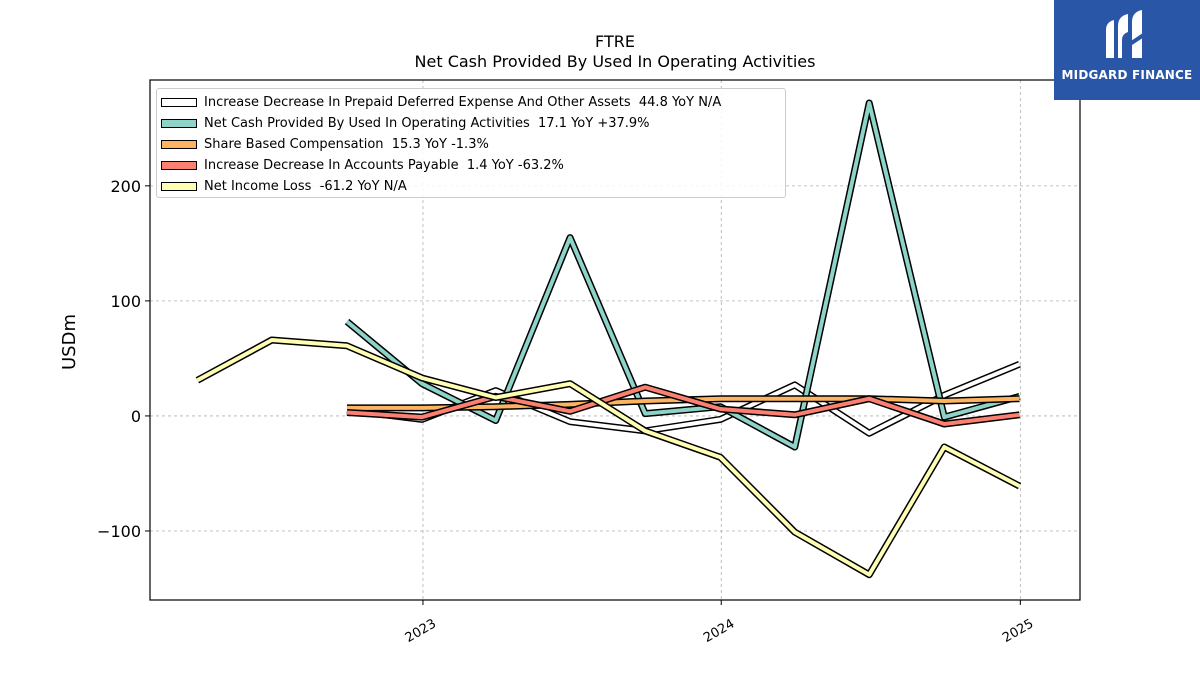 This screenshot has width=1200, height=675. I want to click on y-tick-label: 0, so click(136, 416).